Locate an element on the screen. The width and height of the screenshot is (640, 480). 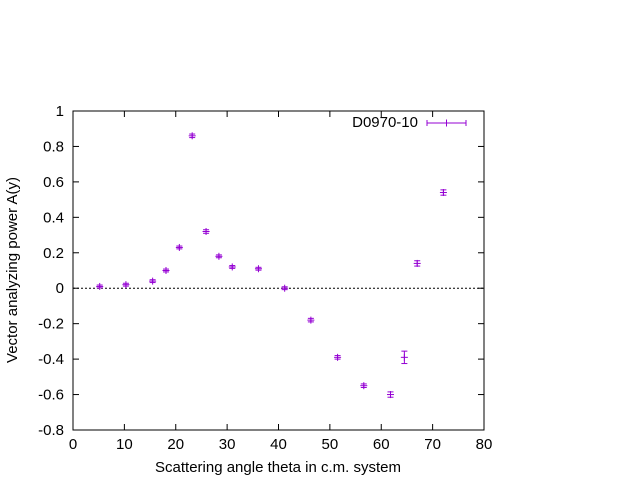
legend-label: D0970-10 is located at coordinates (385, 122).